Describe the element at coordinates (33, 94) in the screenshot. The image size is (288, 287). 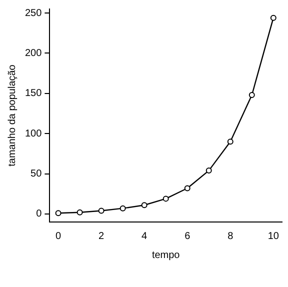
I see `y-tick-label: 150` at that location.